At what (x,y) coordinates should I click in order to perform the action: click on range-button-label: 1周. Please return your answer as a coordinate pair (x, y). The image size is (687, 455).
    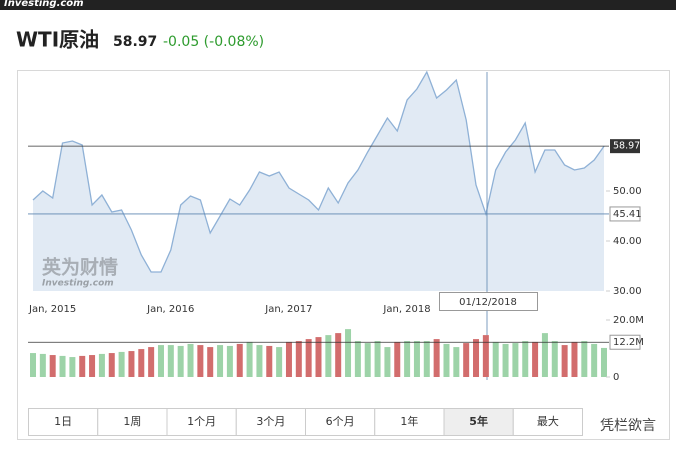
    Looking at the image, I should click on (132, 421).